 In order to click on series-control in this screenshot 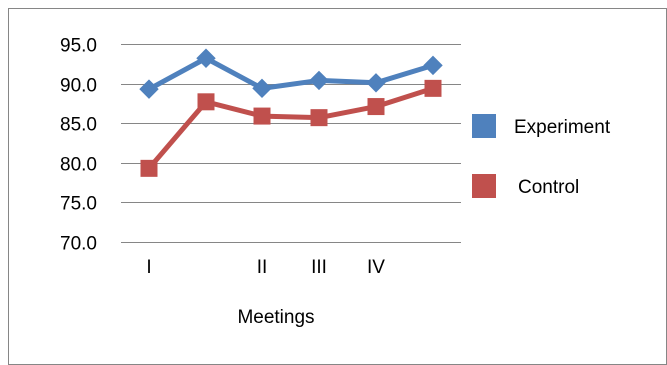, I will do `click(291, 128)`.